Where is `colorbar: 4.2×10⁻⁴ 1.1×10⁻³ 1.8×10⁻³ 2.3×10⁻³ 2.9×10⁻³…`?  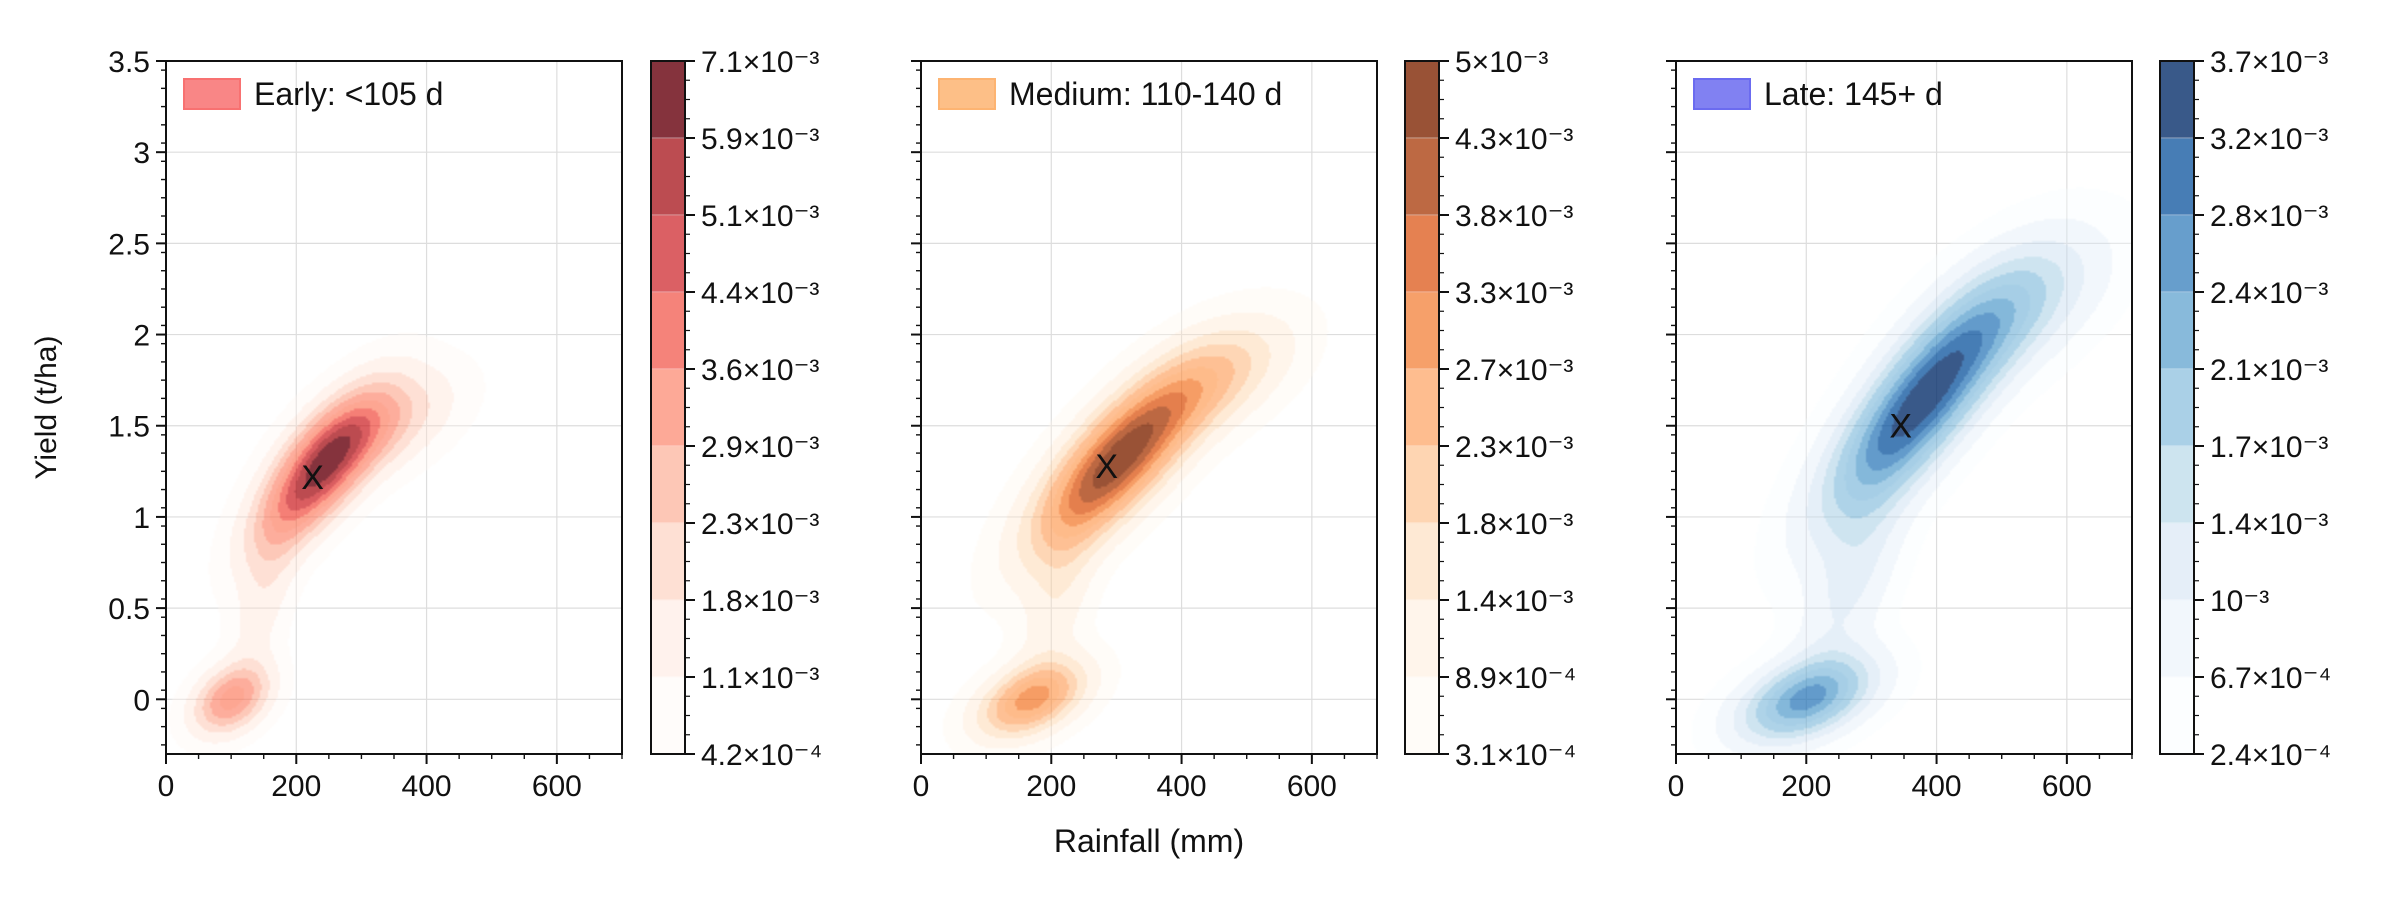
colorbar: 4.2×10⁻⁴ 1.1×10⁻³ 1.8×10⁻³ 2.3×10⁻³ 2.9×10⁻³… is located at coordinates (736, 409).